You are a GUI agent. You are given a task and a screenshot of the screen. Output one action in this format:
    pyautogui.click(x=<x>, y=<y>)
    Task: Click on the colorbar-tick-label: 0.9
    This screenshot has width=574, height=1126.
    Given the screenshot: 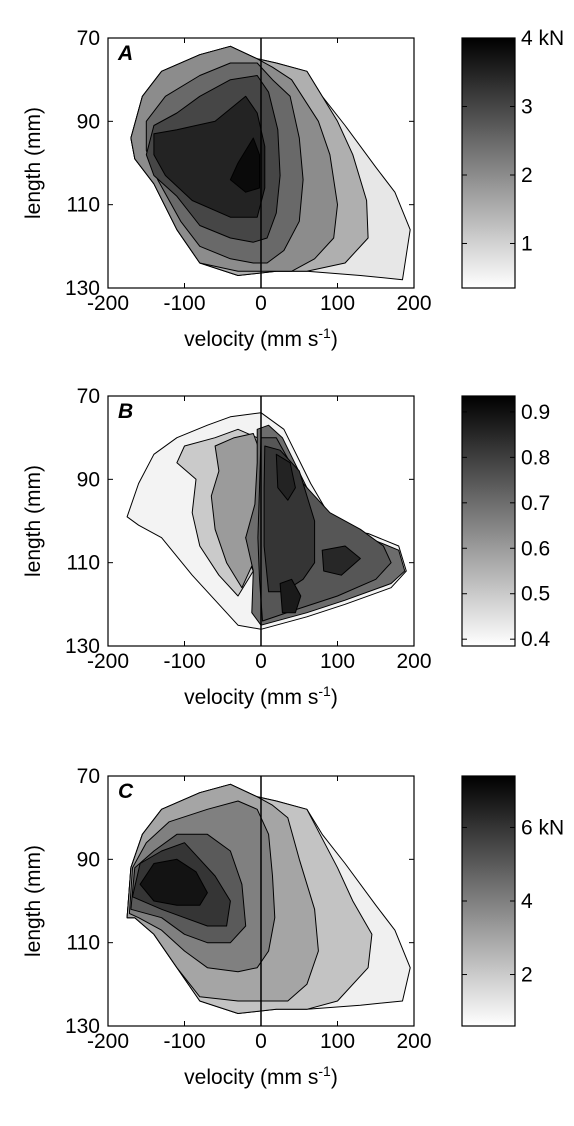 What is the action you would take?
    pyautogui.click(x=535, y=412)
    